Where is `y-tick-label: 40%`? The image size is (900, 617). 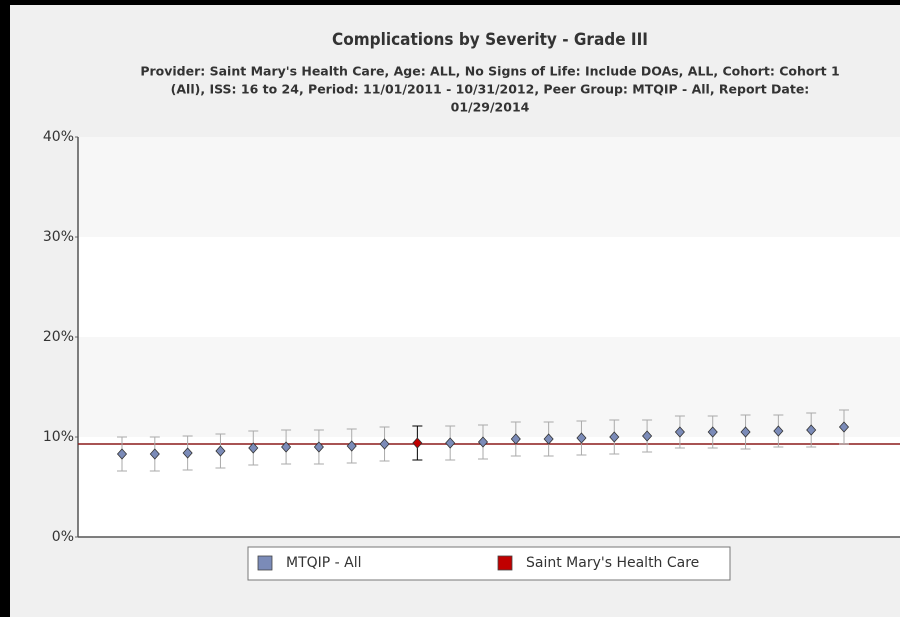
y-tick-label: 40% is located at coordinates (58, 137).